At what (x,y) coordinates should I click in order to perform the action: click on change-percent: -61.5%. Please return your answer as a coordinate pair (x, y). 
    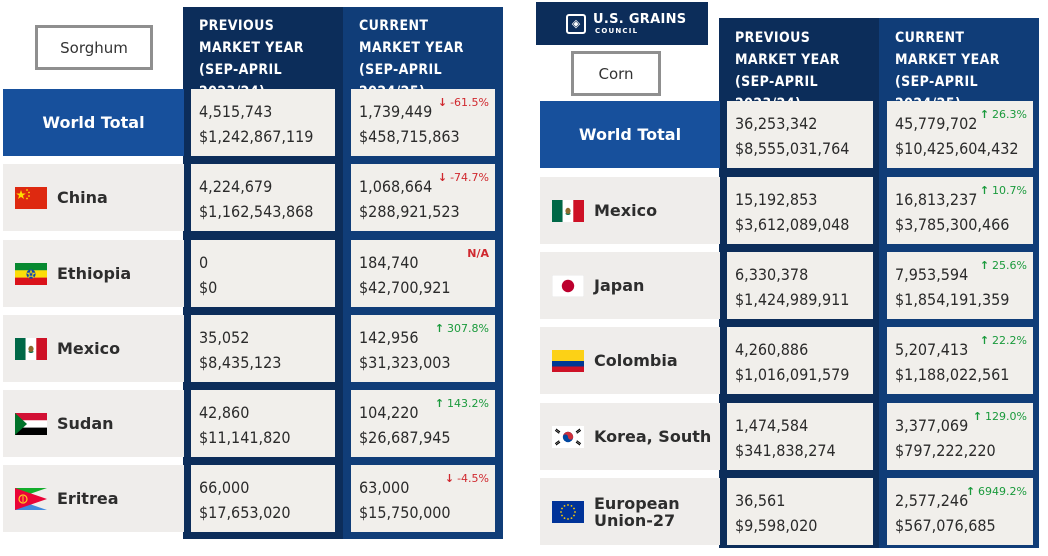
    Looking at the image, I should click on (469, 102).